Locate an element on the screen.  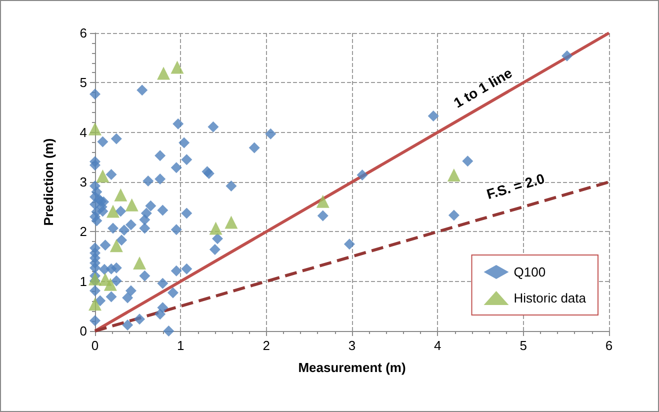
y-tick-label: 2 is located at coordinates (83, 232).